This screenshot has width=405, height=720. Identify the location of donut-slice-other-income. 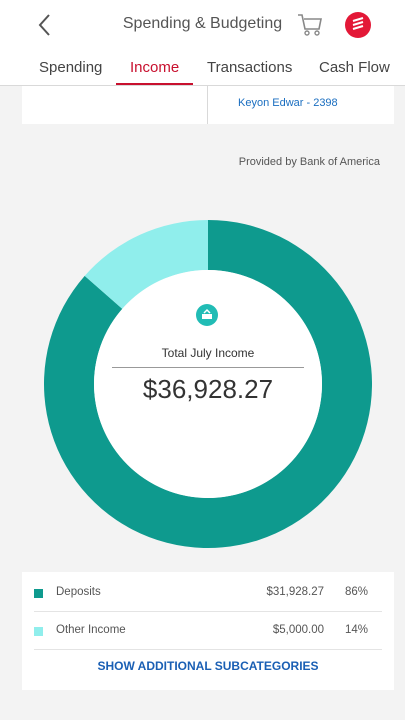
(146, 264).